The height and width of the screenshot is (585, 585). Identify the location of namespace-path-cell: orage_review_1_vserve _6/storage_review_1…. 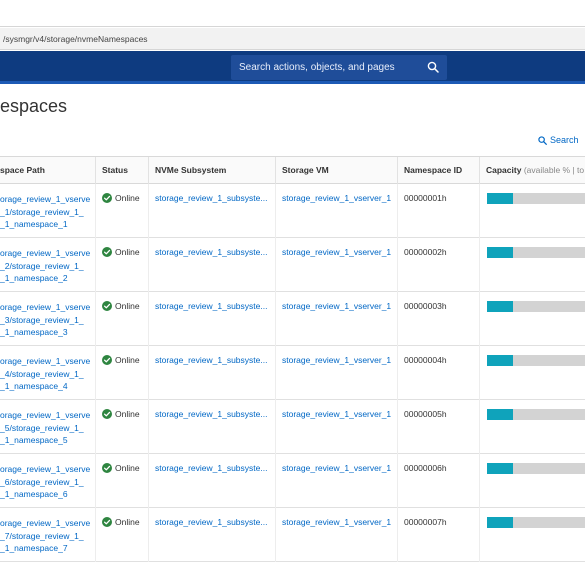
(47, 481).